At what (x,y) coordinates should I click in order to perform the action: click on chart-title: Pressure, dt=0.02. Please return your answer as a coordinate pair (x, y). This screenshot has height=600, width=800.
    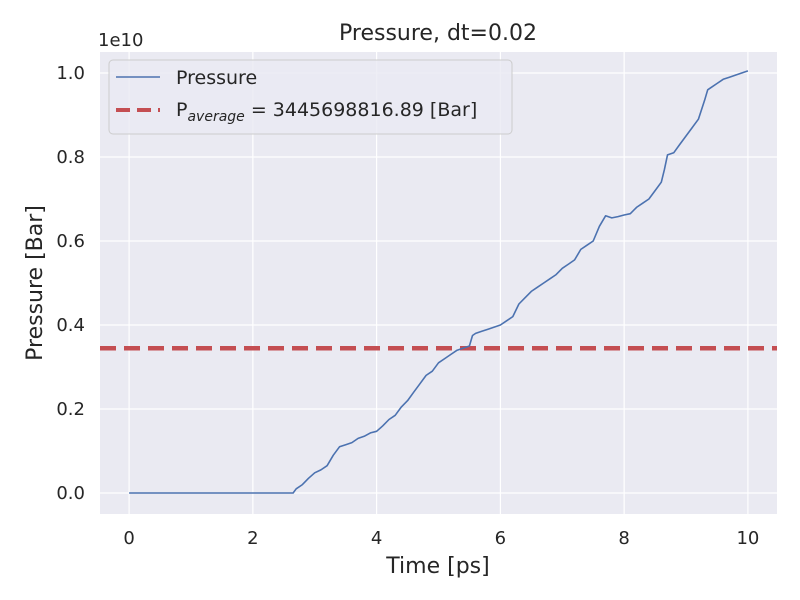
    Looking at the image, I should click on (438, 33).